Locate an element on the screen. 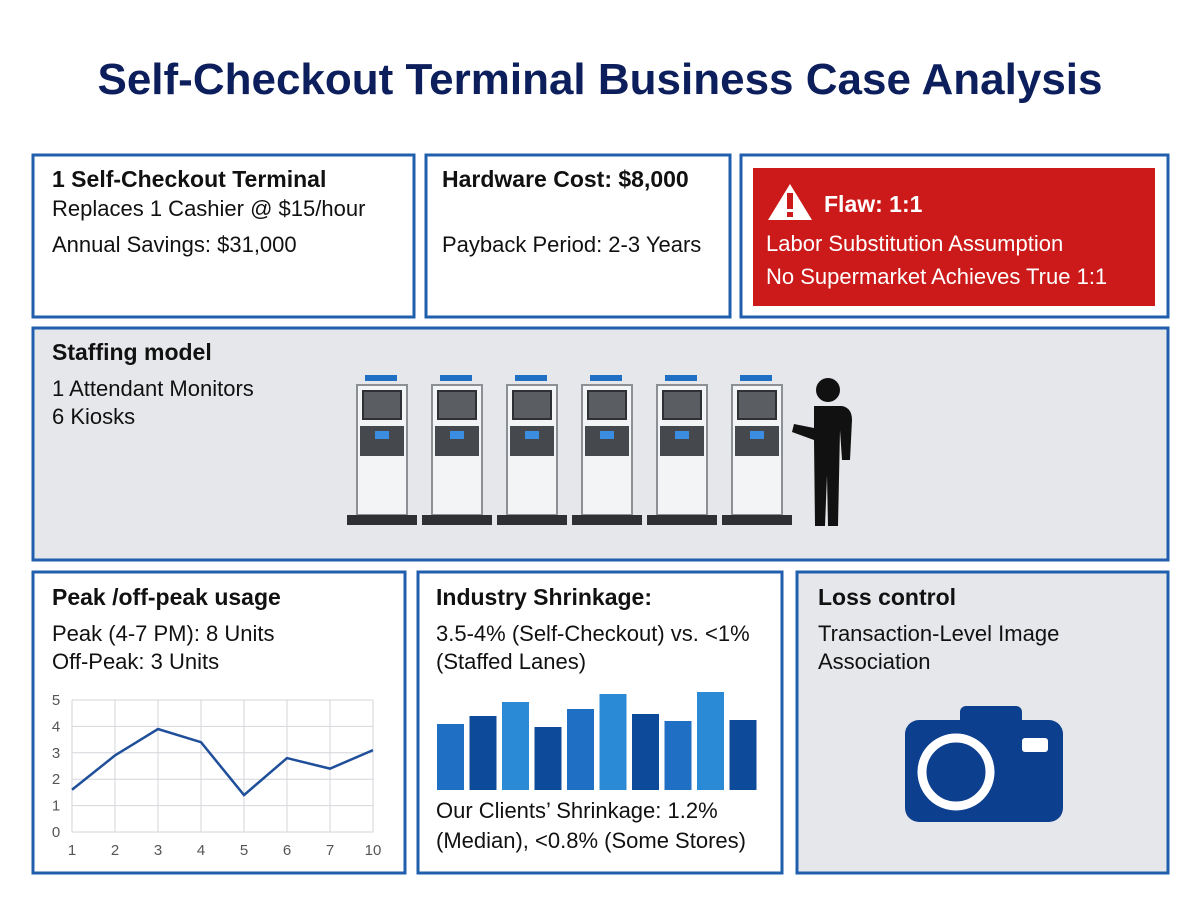 Image resolution: width=1200 pixels, height=900 pixels. kiosks is located at coordinates (569, 450).